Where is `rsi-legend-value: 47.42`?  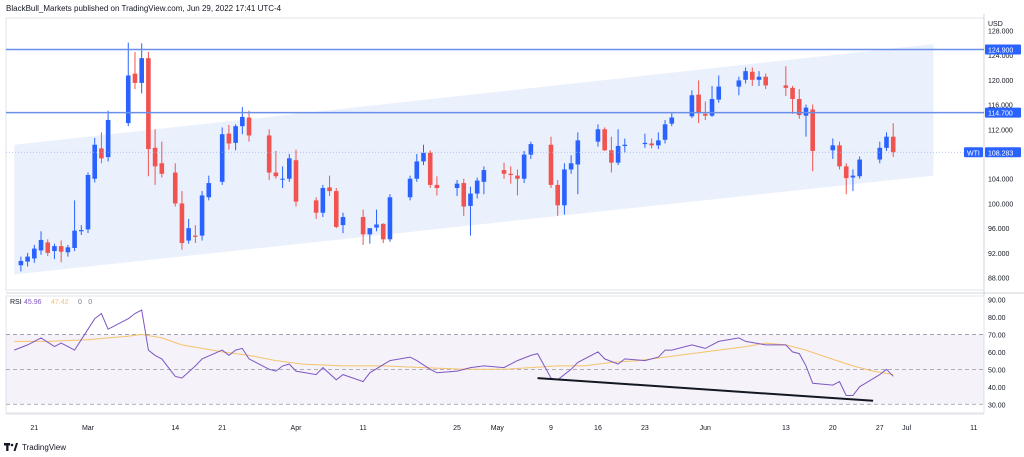 rsi-legend-value: 47.42 is located at coordinates (60, 302).